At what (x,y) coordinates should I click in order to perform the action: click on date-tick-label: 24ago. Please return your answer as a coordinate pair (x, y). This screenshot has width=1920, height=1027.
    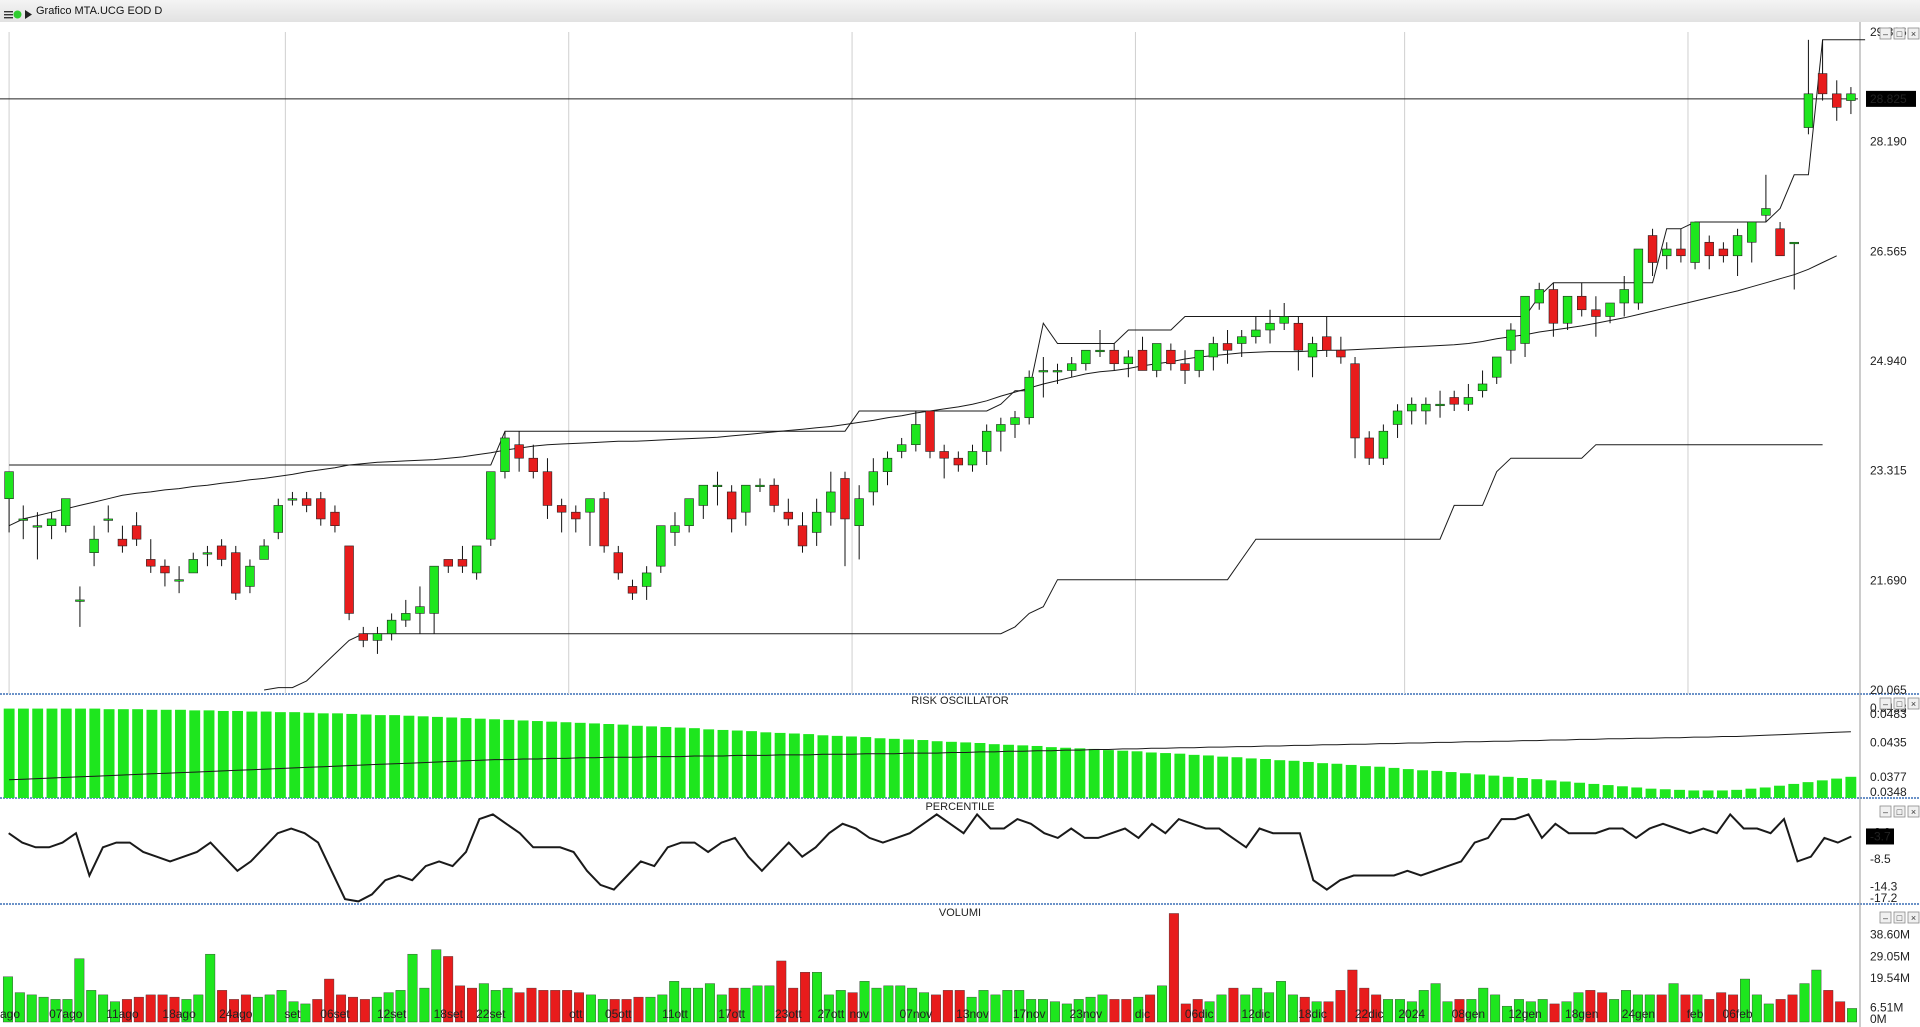
    Looking at the image, I should click on (236, 1014).